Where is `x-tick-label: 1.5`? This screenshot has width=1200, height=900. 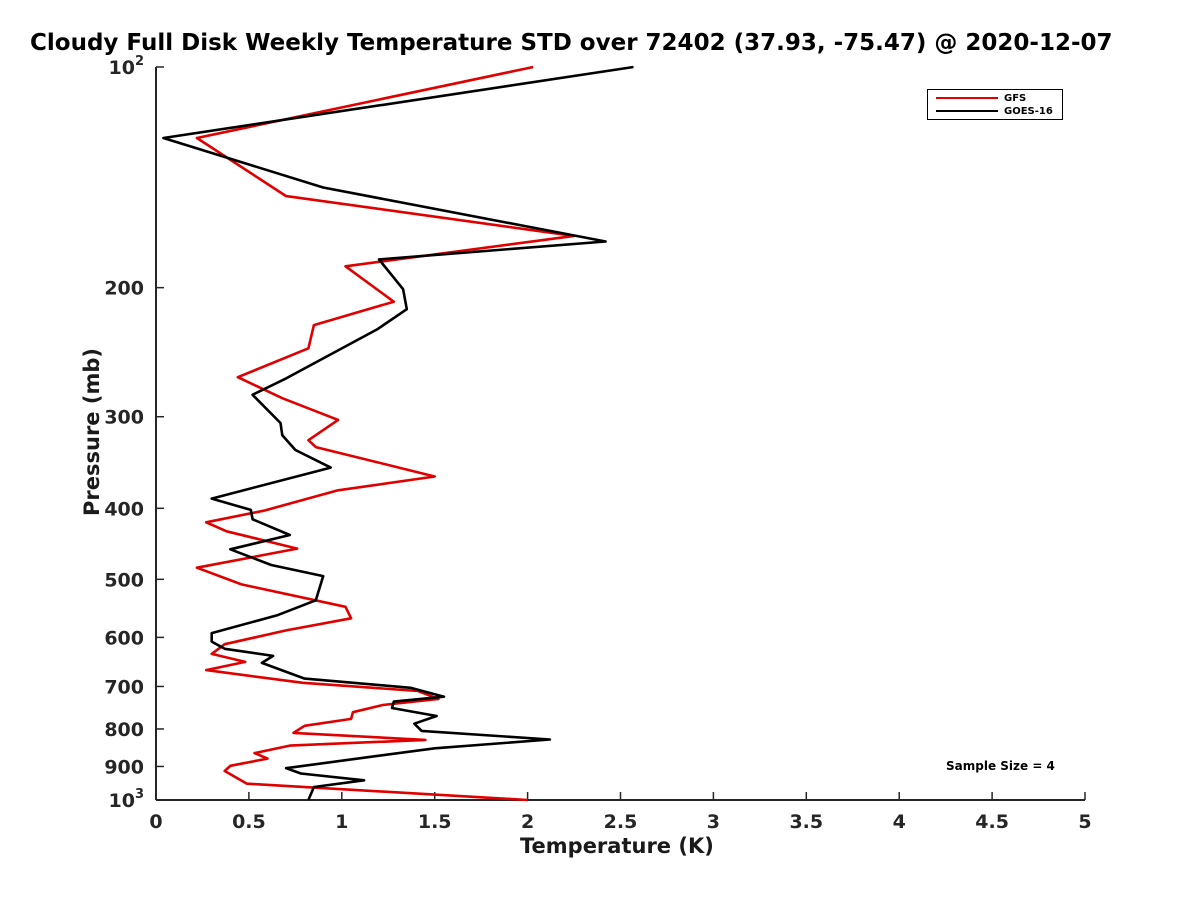 x-tick-label: 1.5 is located at coordinates (435, 822).